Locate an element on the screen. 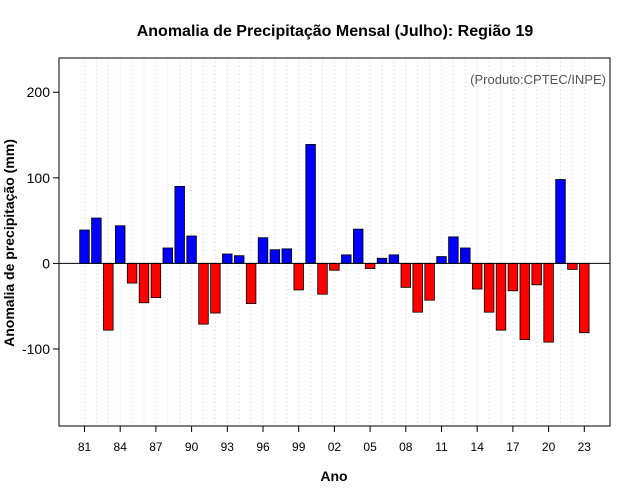  bar-2015 is located at coordinates (489, 287).